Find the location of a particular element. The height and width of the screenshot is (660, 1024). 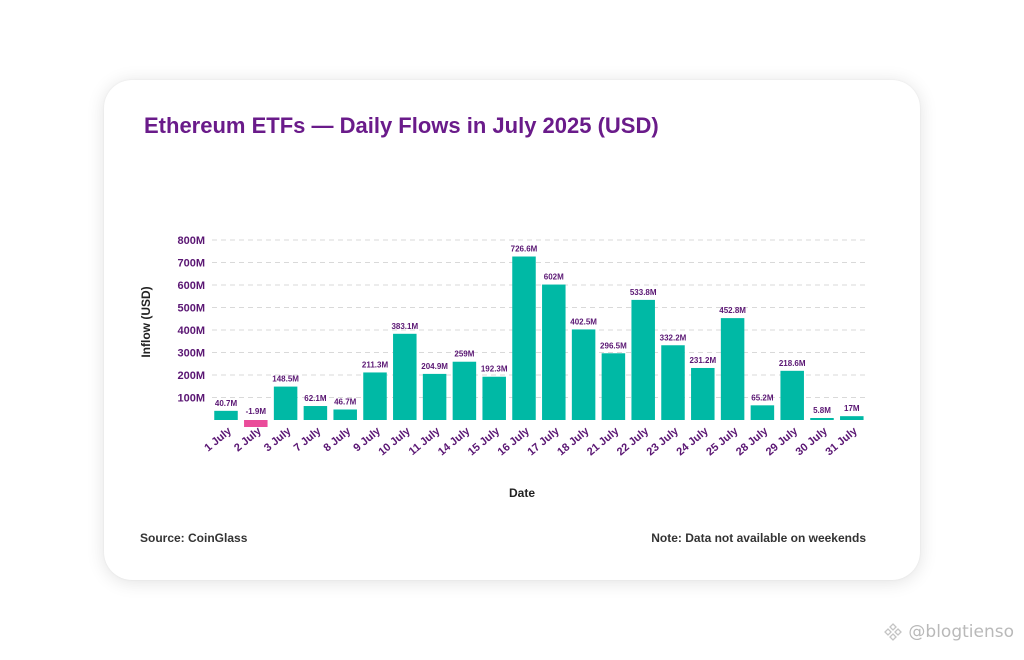

data-label: 402.5M is located at coordinates (583, 321).